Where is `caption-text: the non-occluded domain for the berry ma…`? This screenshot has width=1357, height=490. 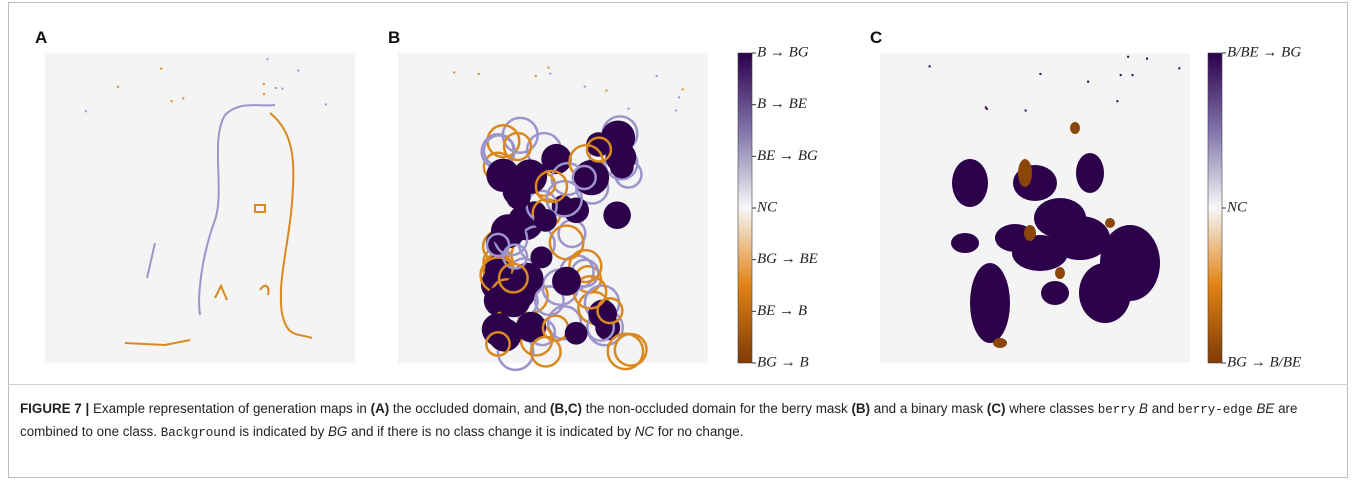
caption-text: the non-occluded domain for the berry ma… is located at coordinates (717, 408).